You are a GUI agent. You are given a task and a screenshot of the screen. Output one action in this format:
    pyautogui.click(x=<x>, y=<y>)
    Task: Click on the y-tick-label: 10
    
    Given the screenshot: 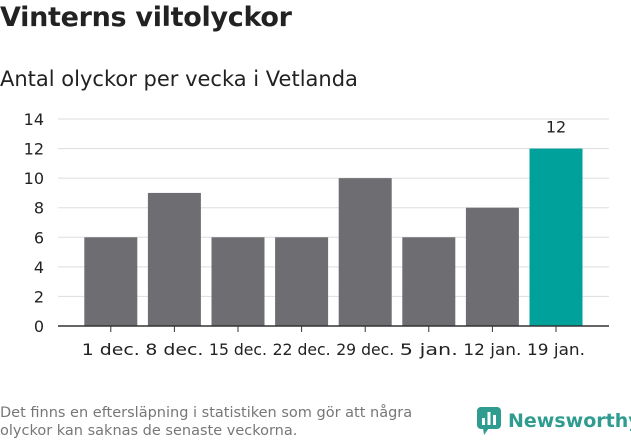 What is the action you would take?
    pyautogui.click(x=34, y=178)
    